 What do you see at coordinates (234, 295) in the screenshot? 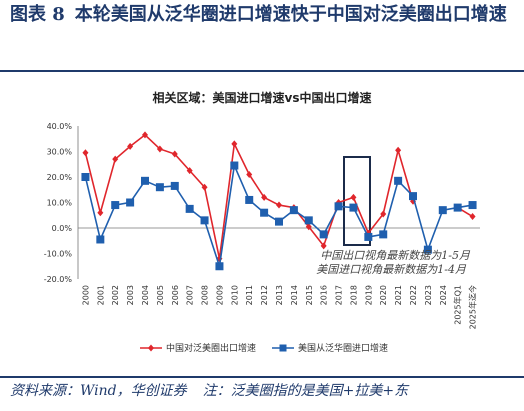
I see `x-tick-label: 2010` at bounding box center [234, 295].